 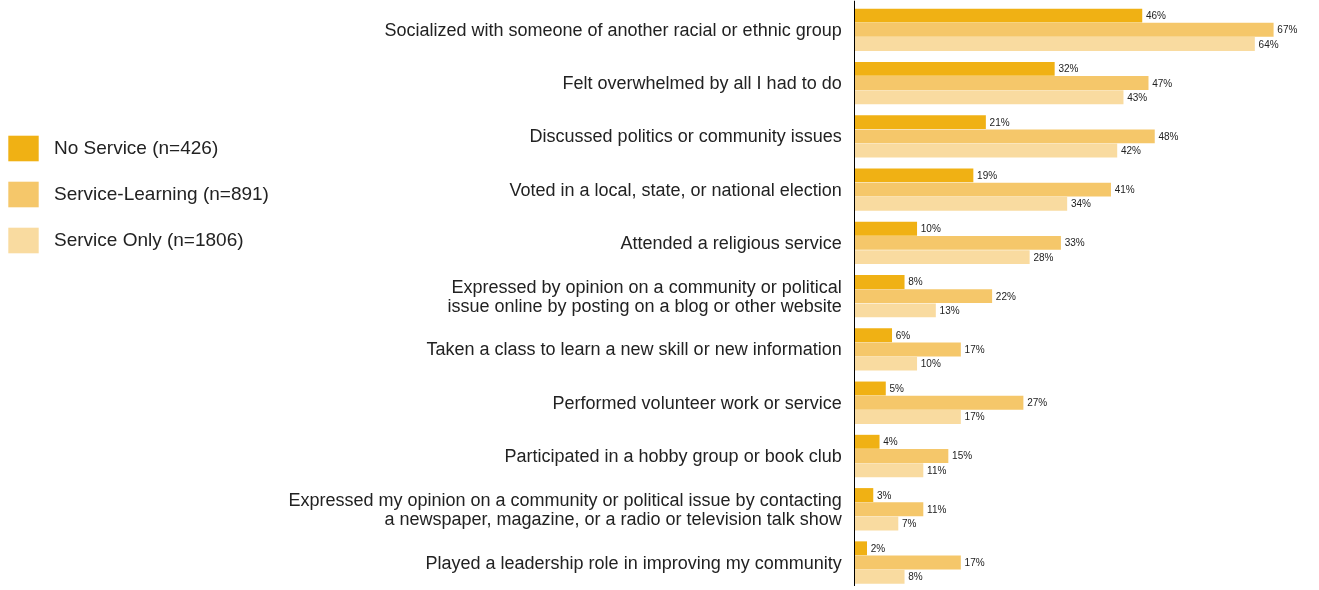 What do you see at coordinates (1156, 16) in the screenshot?
I see `data-label: 46%` at bounding box center [1156, 16].